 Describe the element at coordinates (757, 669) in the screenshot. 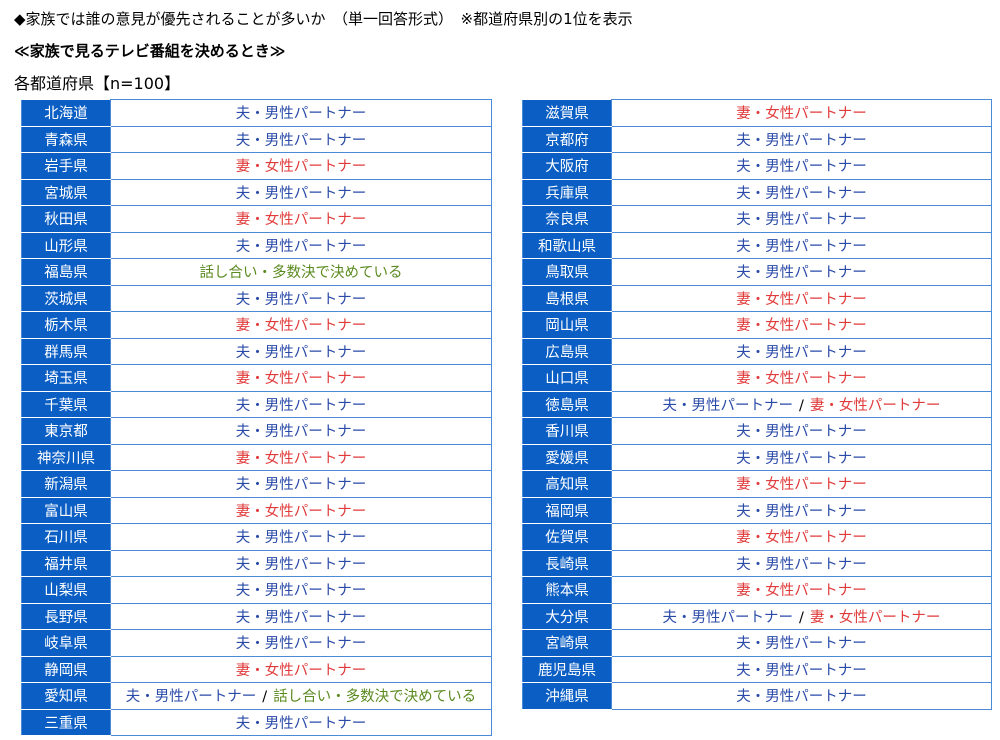

I see `table-row: 鹿児島県 夫・男性パートナー` at that location.